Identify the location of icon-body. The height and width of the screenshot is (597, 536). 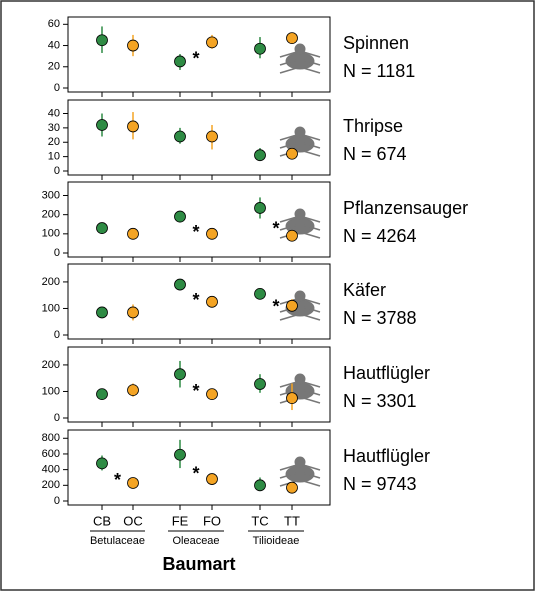
(300, 474).